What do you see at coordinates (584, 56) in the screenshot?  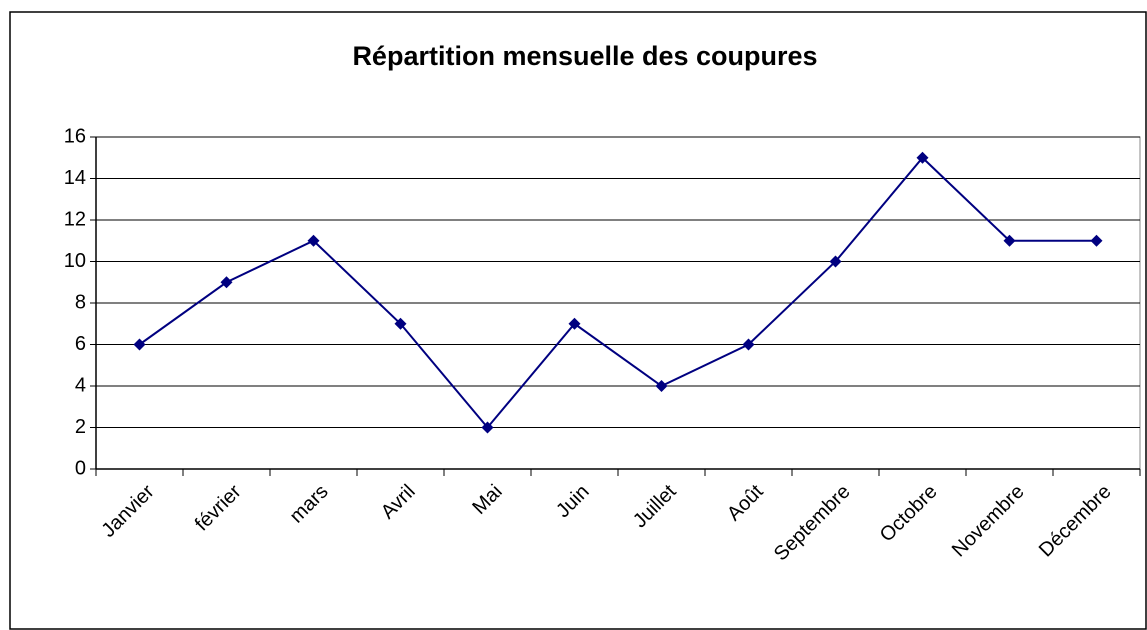 I see `chart-title: Répartition mensuelle des coupures` at bounding box center [584, 56].